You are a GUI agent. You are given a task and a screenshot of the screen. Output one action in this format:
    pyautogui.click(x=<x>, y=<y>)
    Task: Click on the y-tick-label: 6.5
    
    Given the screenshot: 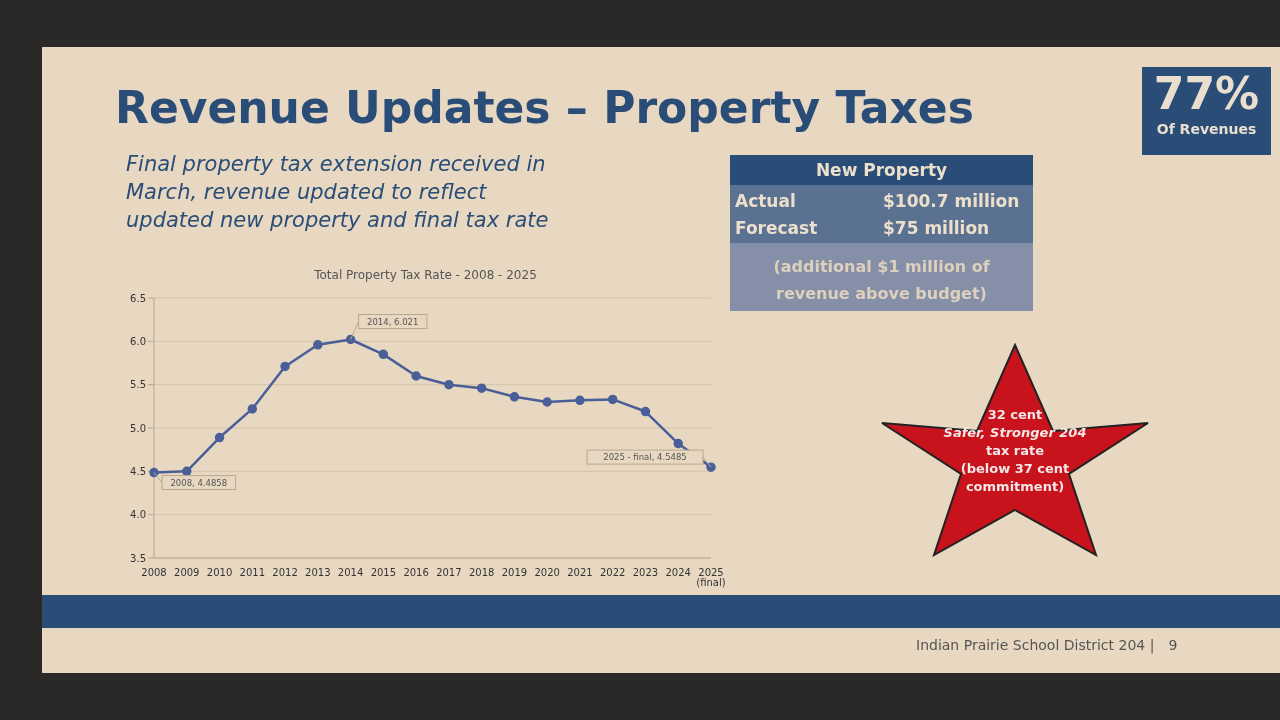 What is the action you would take?
    pyautogui.click(x=138, y=298)
    